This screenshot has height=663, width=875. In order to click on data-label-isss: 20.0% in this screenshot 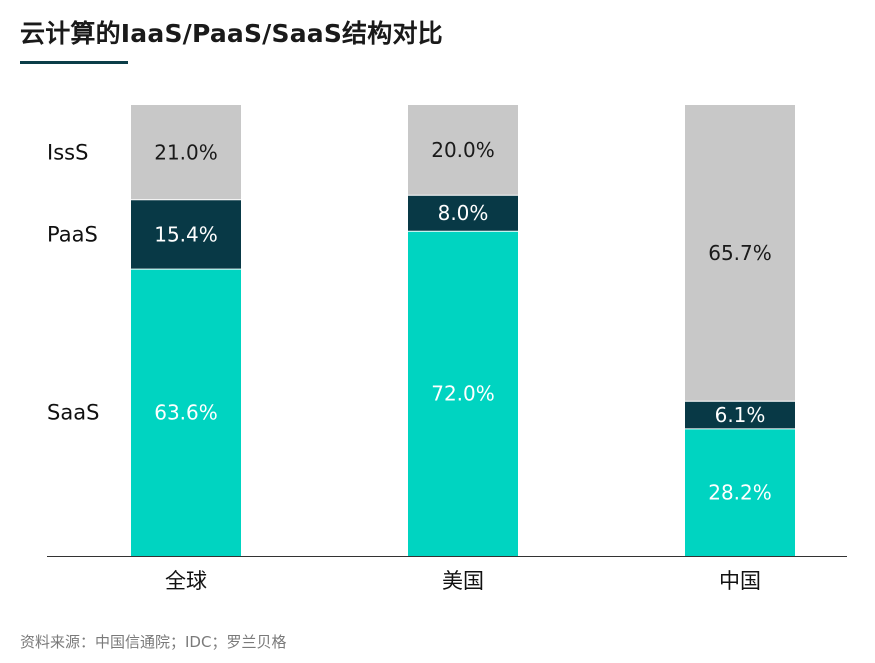, I will do `click(463, 150)`.